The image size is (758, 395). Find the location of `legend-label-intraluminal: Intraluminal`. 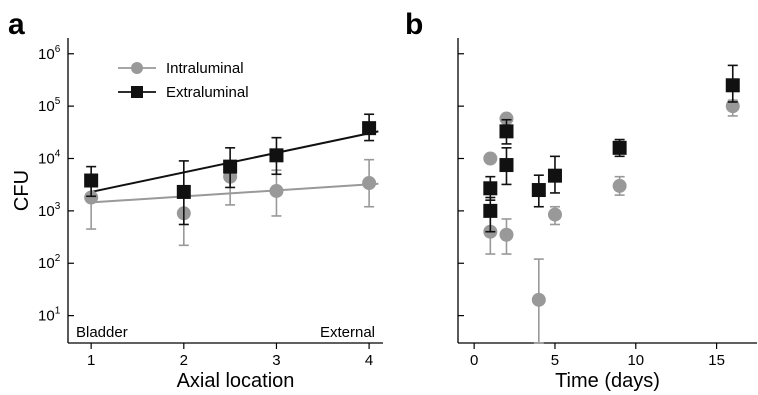

legend-label-intraluminal: Intraluminal is located at coordinates (205, 68).